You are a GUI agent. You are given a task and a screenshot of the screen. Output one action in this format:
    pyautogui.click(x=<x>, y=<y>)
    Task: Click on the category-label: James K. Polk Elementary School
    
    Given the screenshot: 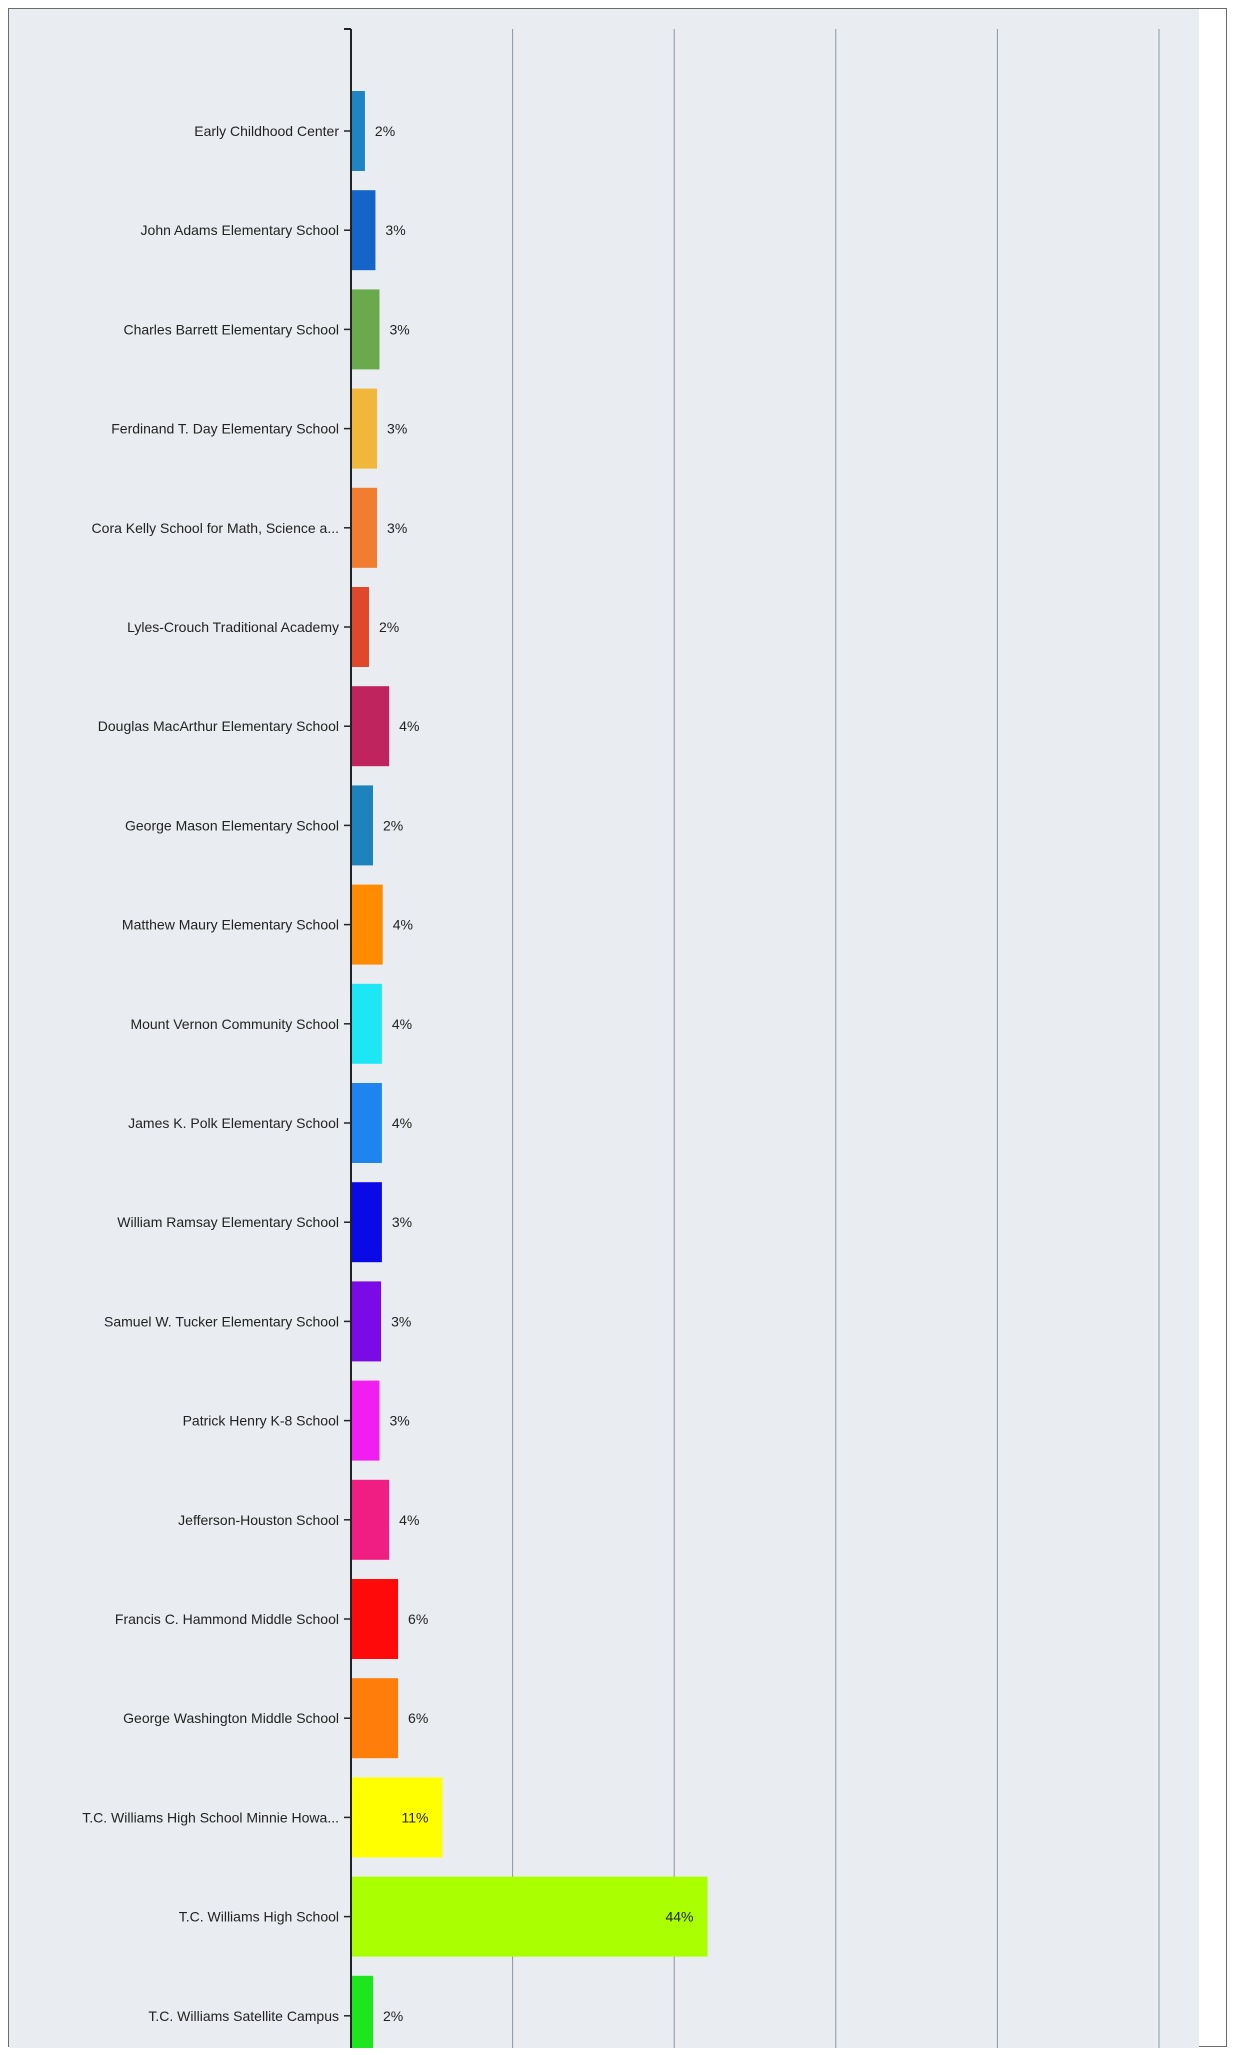 What is the action you would take?
    pyautogui.click(x=233, y=1123)
    